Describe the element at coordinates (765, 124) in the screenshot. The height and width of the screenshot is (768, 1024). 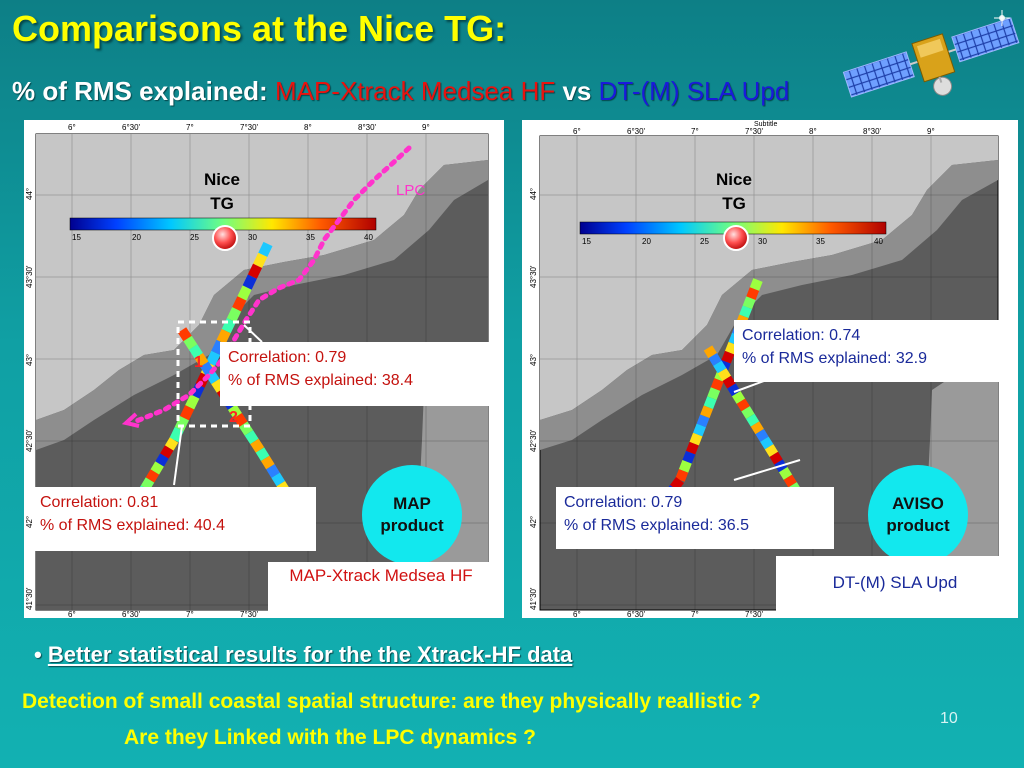
I see `map-subtitle: Subtitle` at that location.